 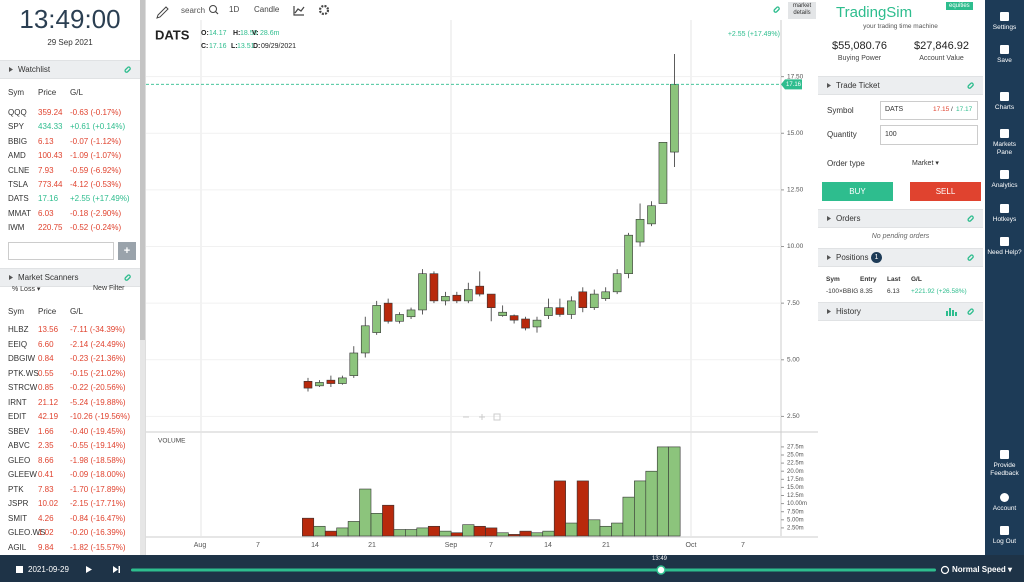 I want to click on change: -1.82 (-15.57%), so click(x=98, y=547).